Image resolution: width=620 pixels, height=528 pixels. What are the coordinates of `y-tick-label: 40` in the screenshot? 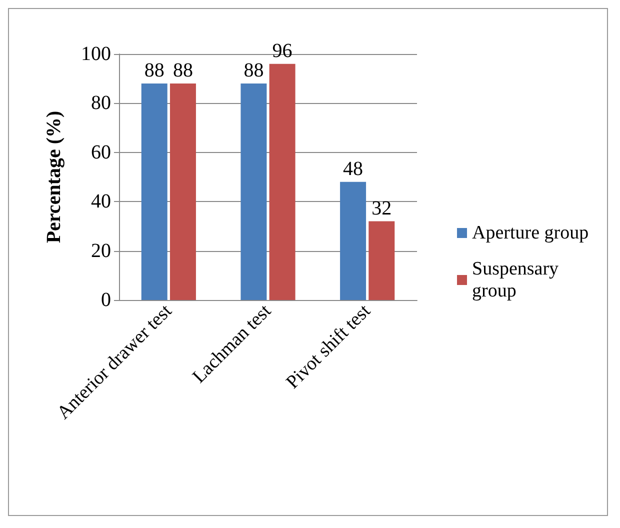 It's located at (101, 201).